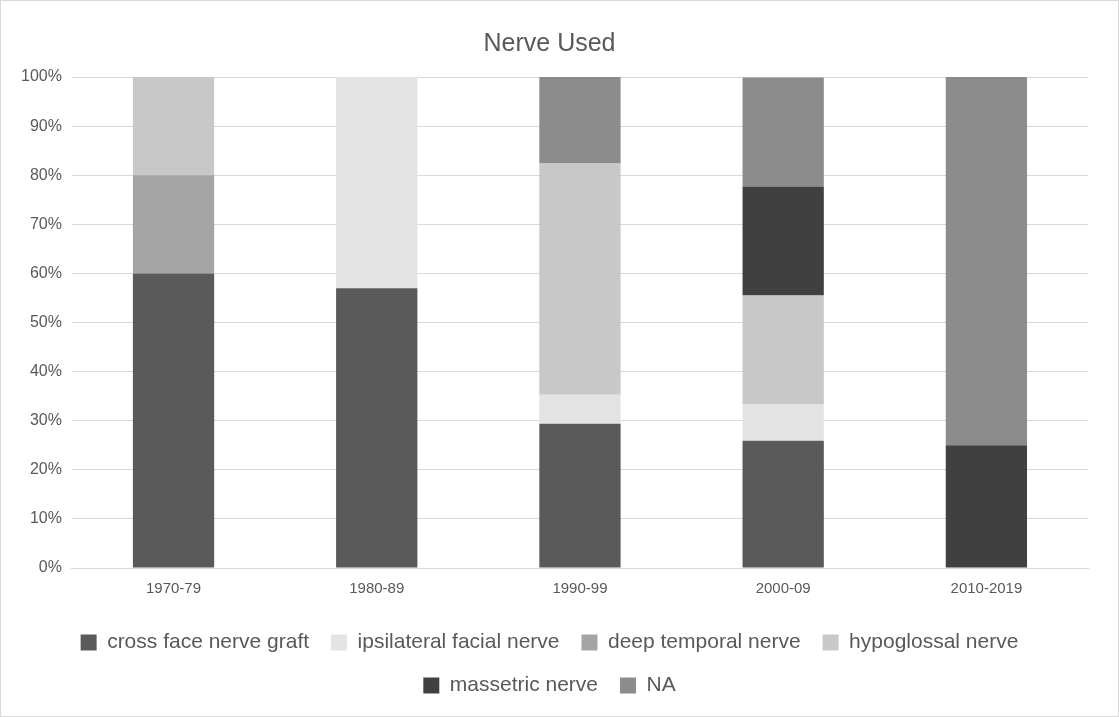 This screenshot has width=1119, height=717. I want to click on y-tick-label: 100%, so click(41, 76).